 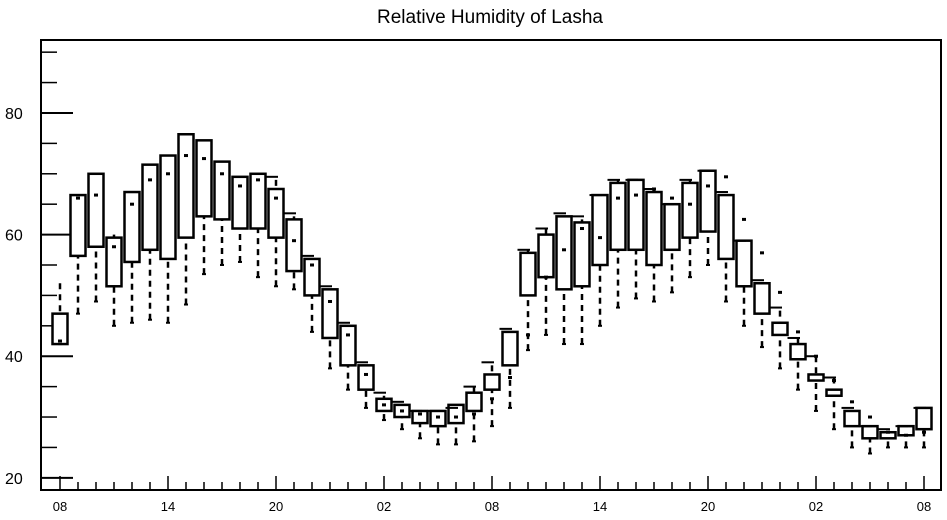 I want to click on y-tick-label: 80, so click(x=14, y=114).